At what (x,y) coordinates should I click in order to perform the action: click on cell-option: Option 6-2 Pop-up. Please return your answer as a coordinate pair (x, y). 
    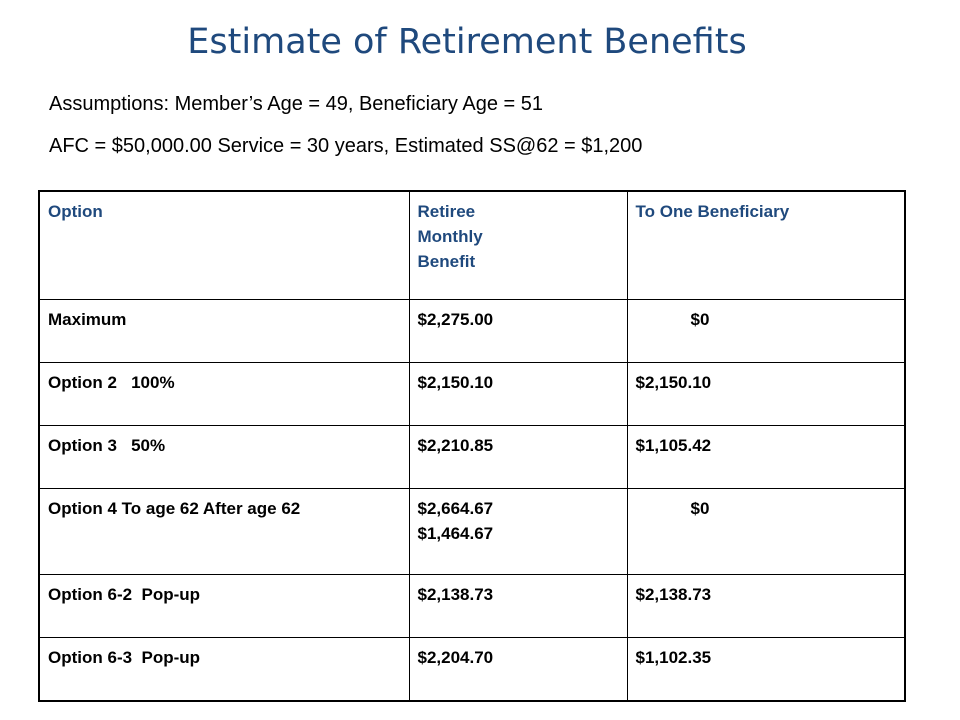
    Looking at the image, I should click on (224, 606).